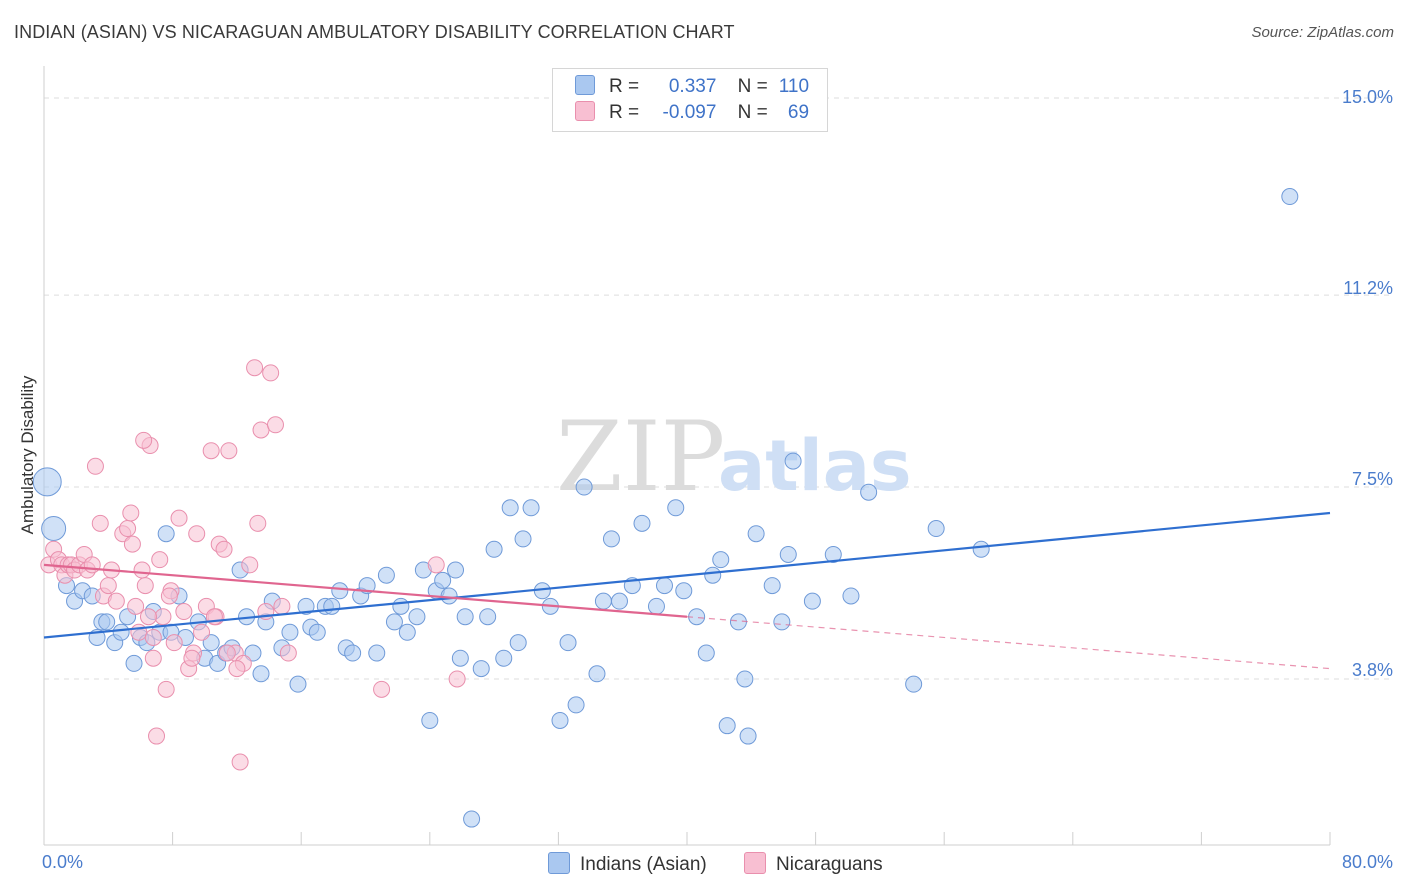  I want to click on watermark-atlas: atlas, so click(815, 466).